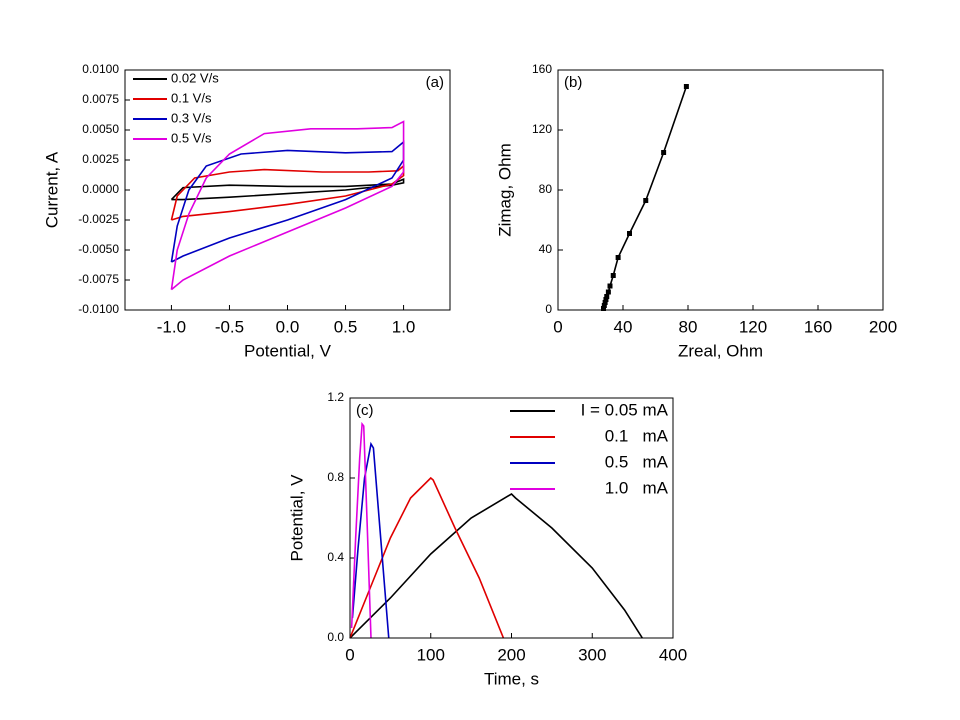  Describe the element at coordinates (673, 654) in the screenshot. I see `x-tick-label: 400` at that location.